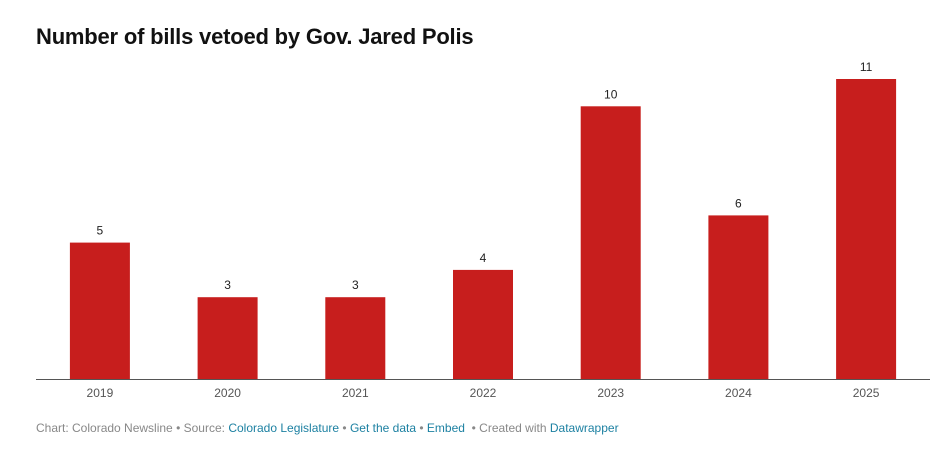 This screenshot has width=952, height=451. What do you see at coordinates (100, 393) in the screenshot?
I see `x-tick-label-2019: 2019` at bounding box center [100, 393].